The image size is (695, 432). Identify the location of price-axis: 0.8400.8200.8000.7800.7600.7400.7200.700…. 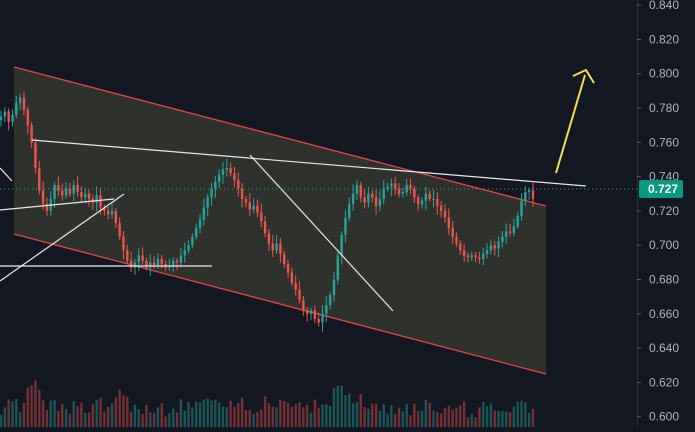
(658, 212).